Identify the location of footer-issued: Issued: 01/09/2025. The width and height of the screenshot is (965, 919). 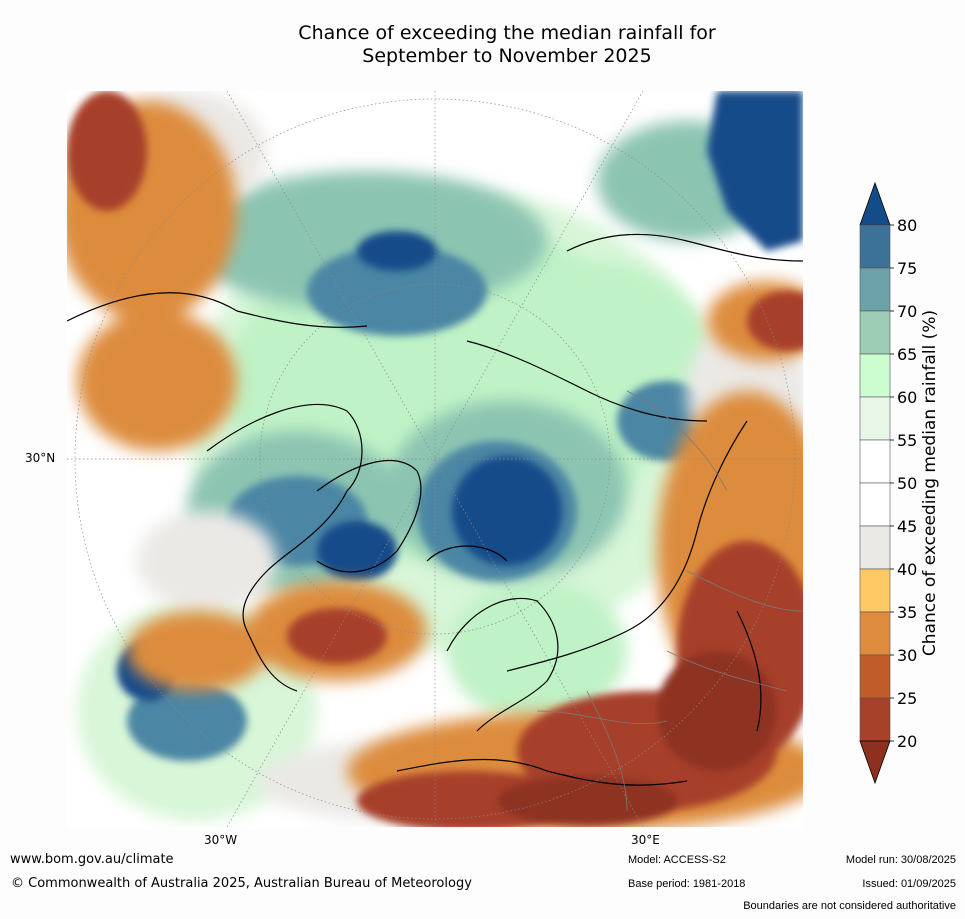
(909, 884).